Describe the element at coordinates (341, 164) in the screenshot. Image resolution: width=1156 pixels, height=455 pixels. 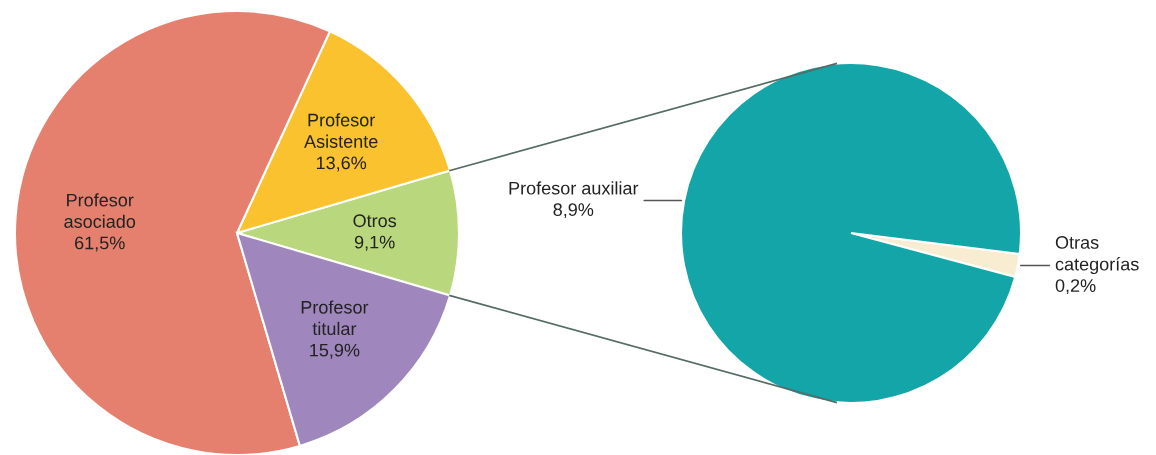
I see `data-label: 13,6%` at that location.